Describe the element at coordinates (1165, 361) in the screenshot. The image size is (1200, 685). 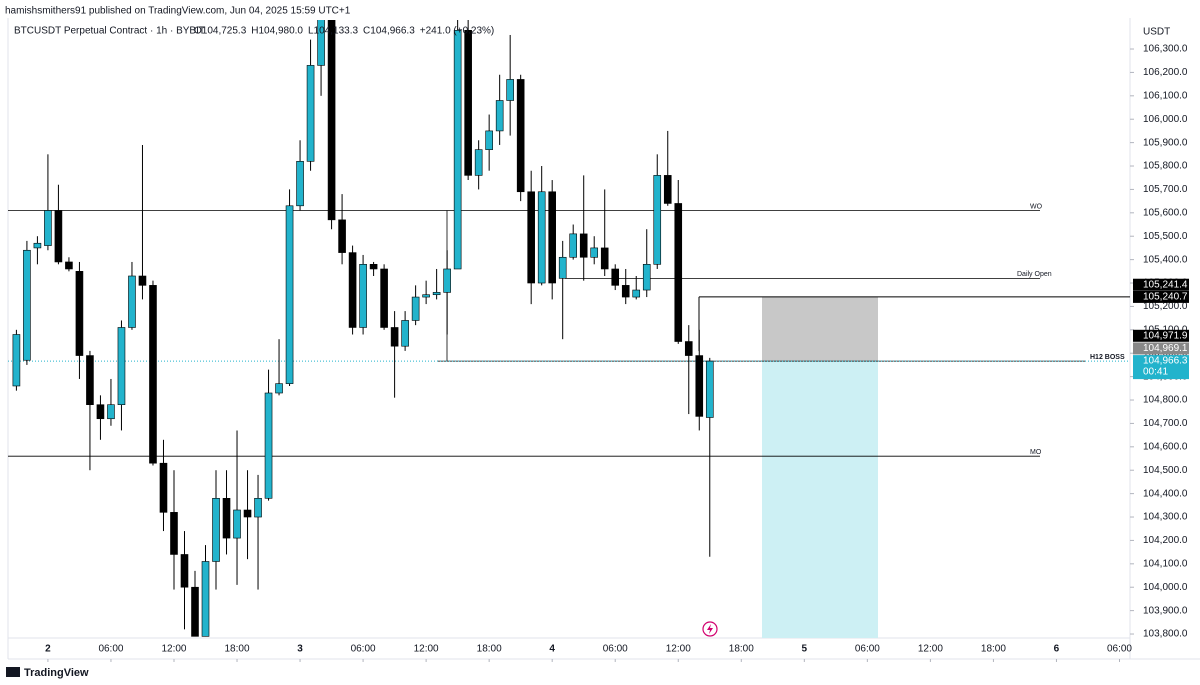
I see `price-label: 104,966.3` at that location.